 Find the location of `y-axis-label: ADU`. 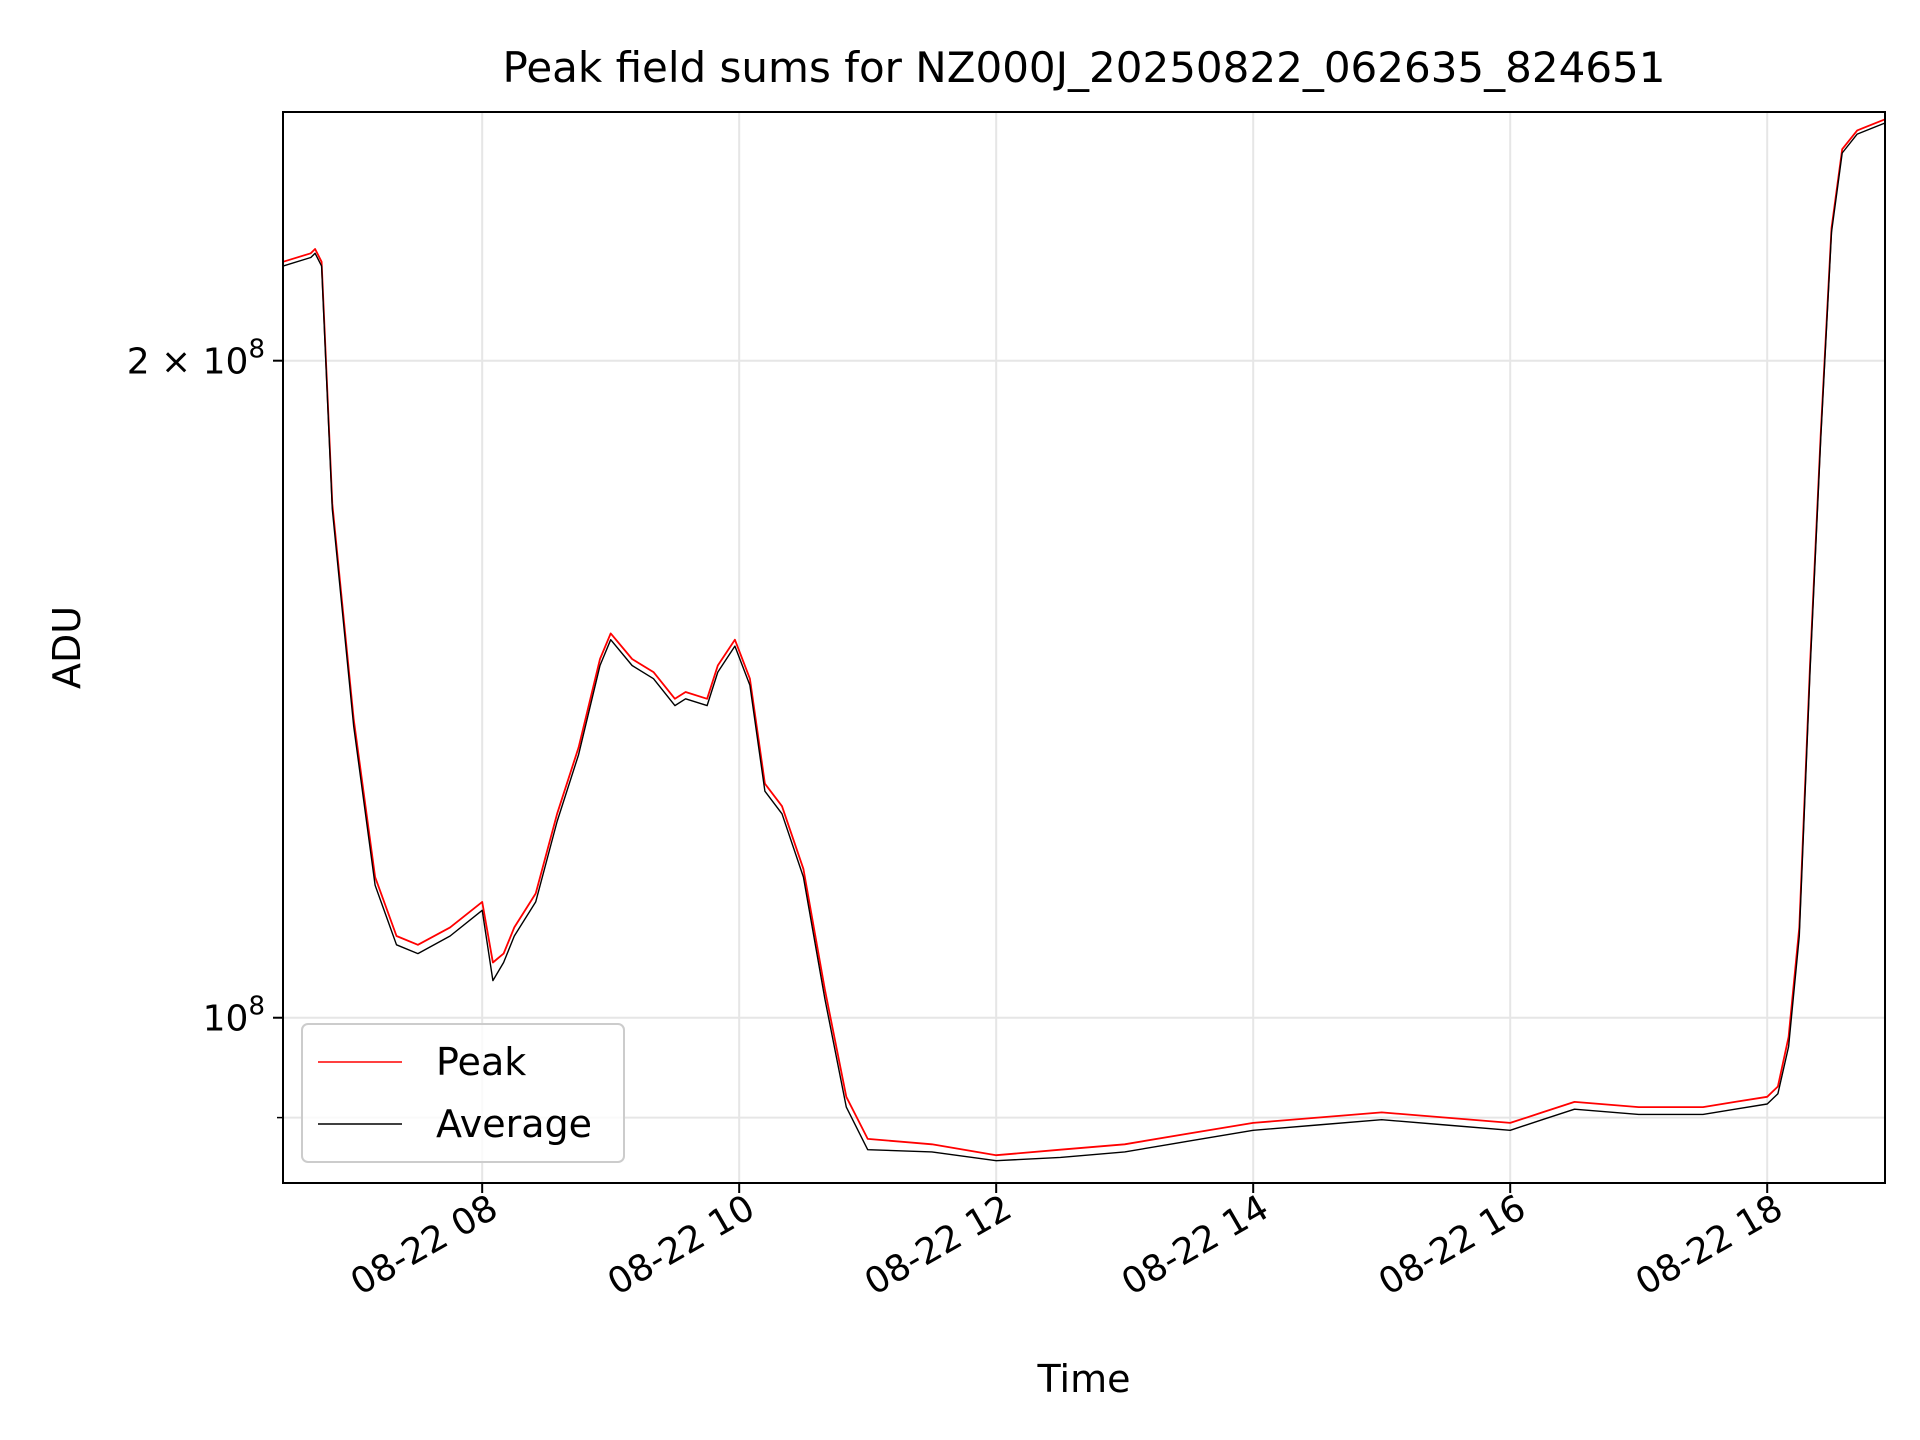

y-axis-label: ADU is located at coordinates (67, 647).